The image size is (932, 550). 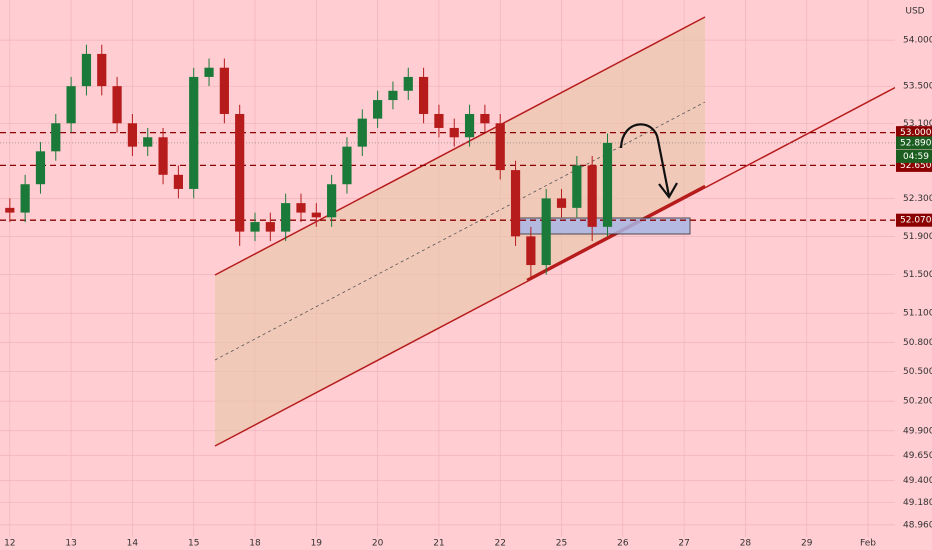 What do you see at coordinates (917, 124) in the screenshot?
I see `y-tick-label: 53.100` at bounding box center [917, 124].